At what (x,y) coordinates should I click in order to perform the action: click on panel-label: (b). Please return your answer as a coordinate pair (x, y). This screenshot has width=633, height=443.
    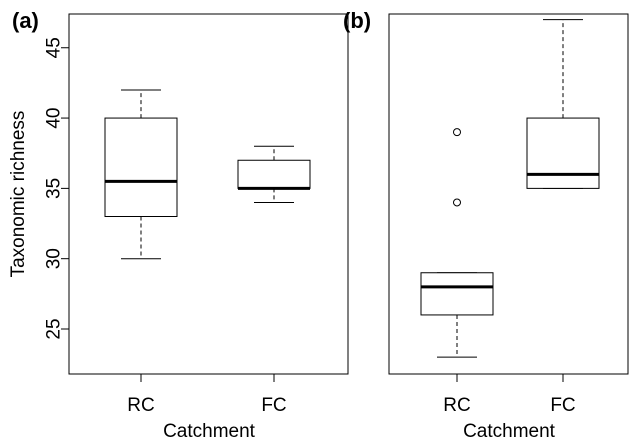
    Looking at the image, I should click on (357, 20).